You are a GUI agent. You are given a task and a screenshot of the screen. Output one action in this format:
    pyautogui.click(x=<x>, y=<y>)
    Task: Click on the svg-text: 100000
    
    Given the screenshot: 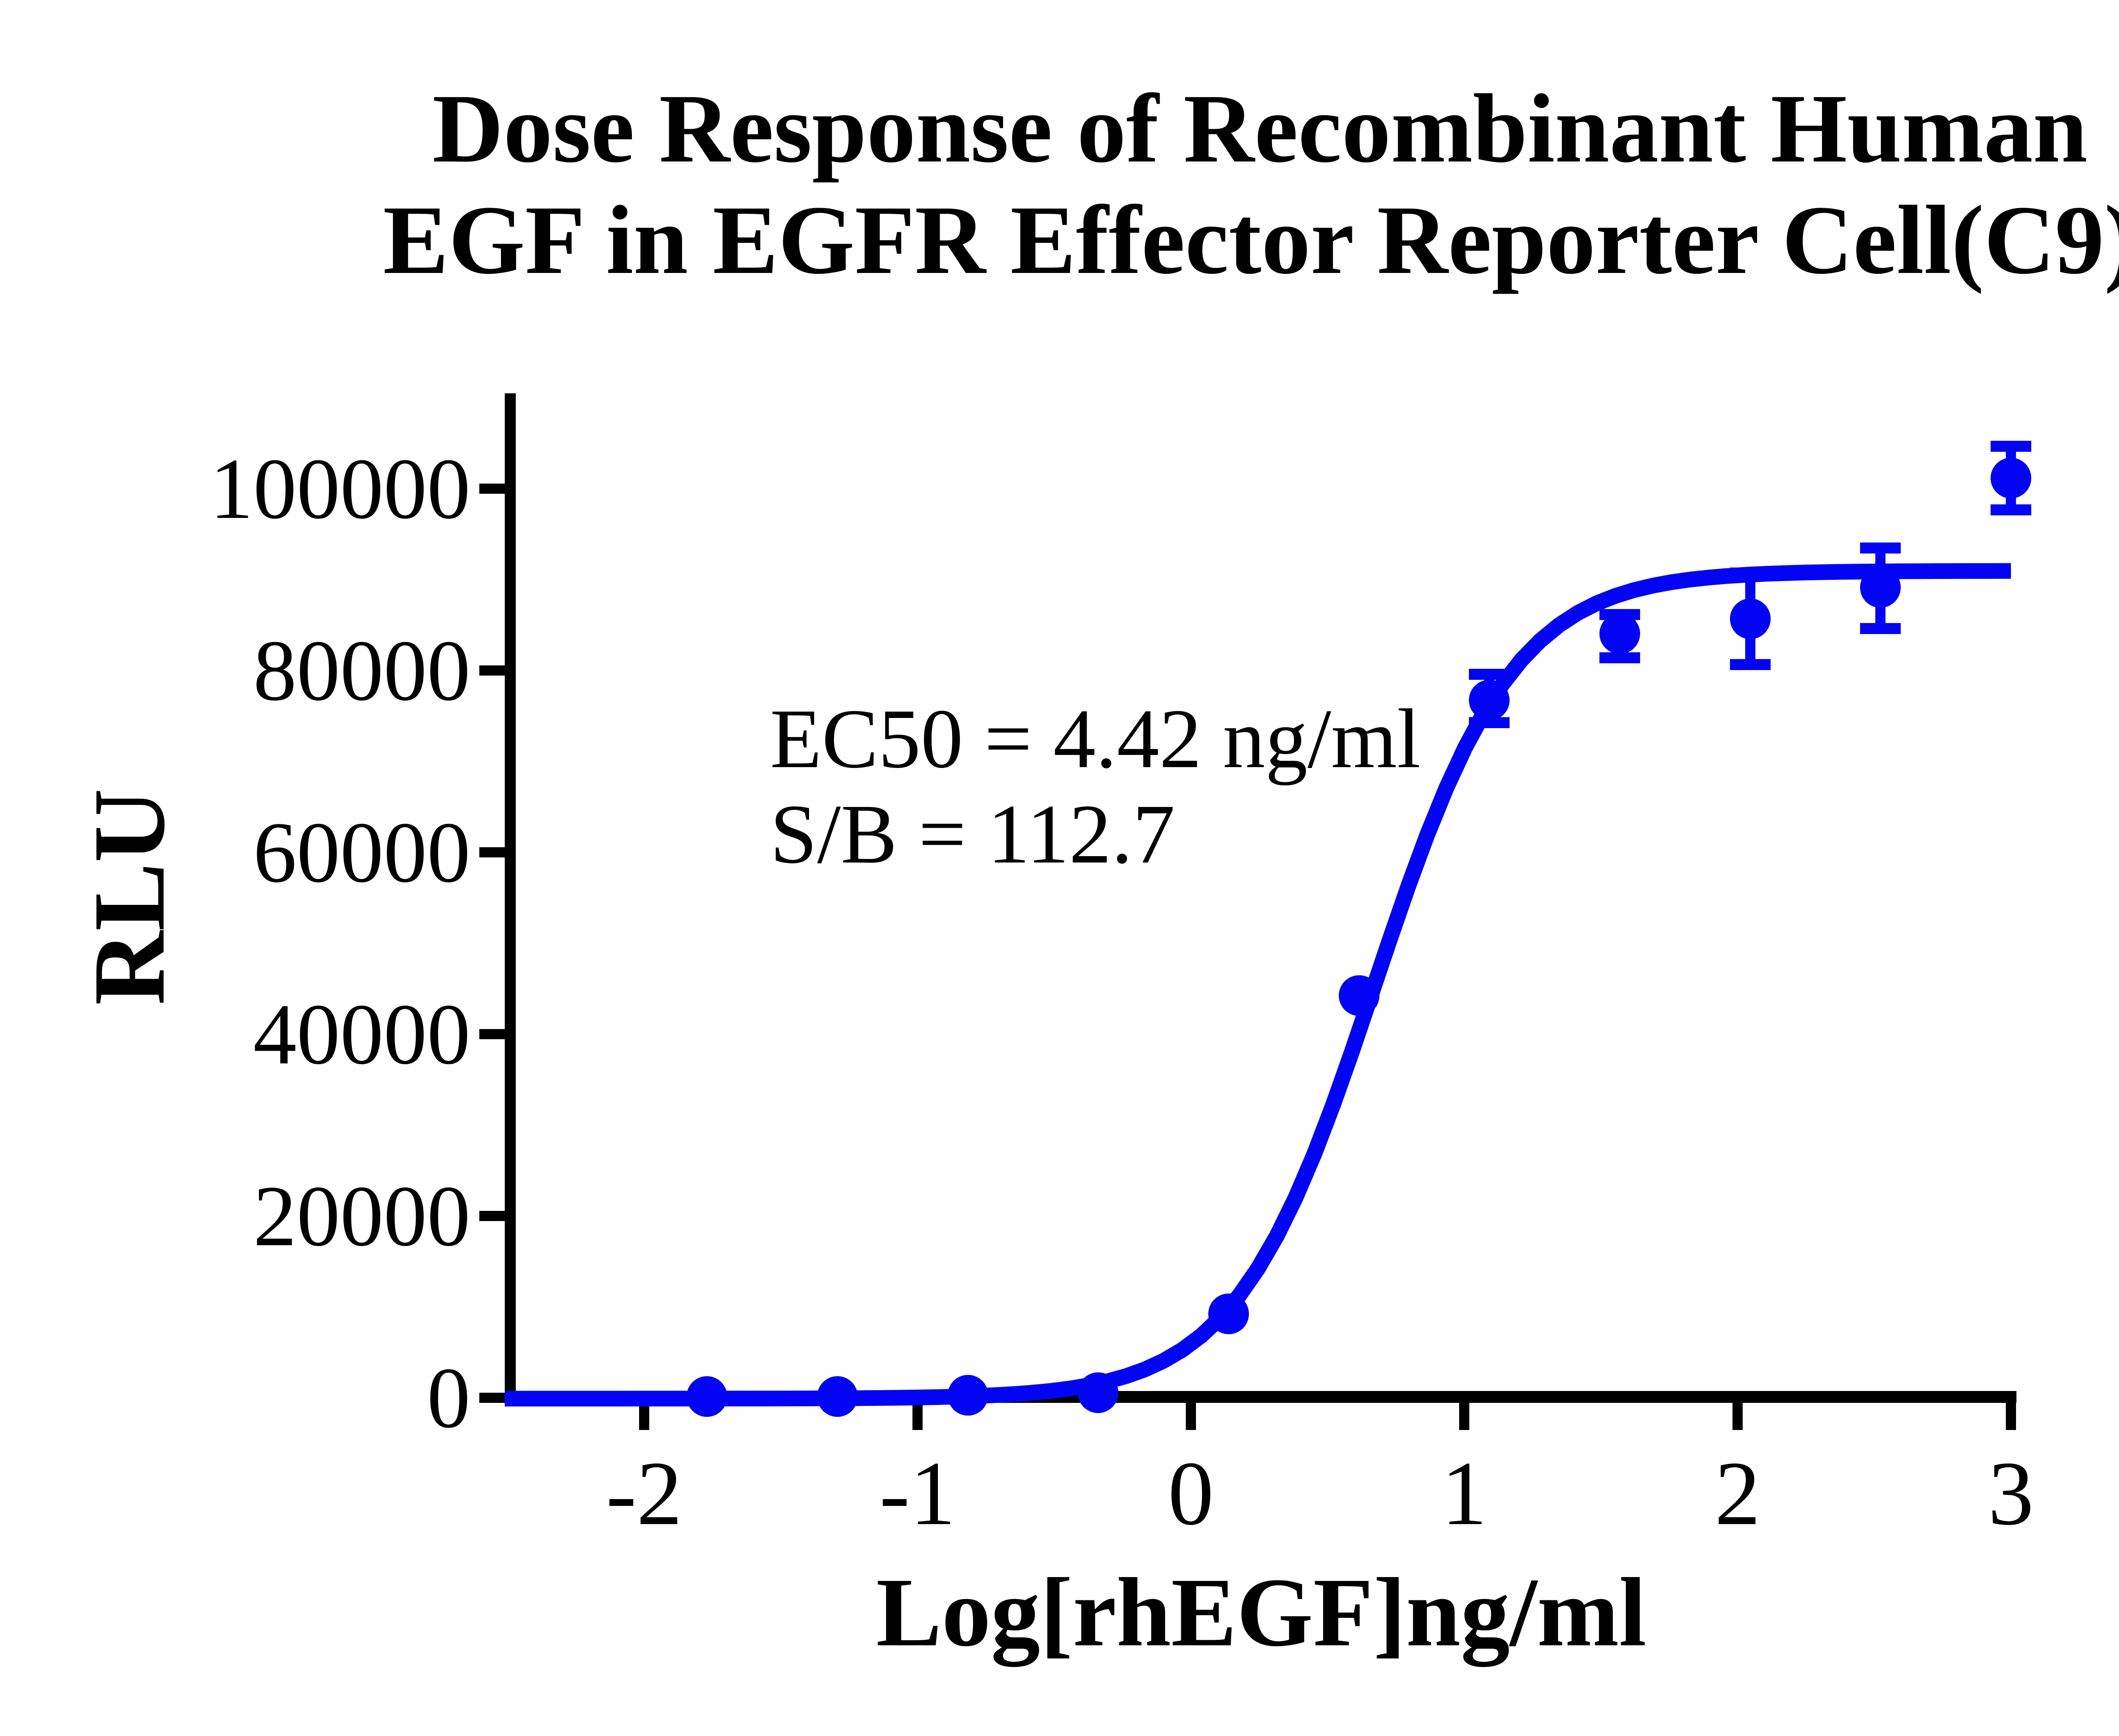 What is the action you would take?
    pyautogui.click(x=340, y=489)
    